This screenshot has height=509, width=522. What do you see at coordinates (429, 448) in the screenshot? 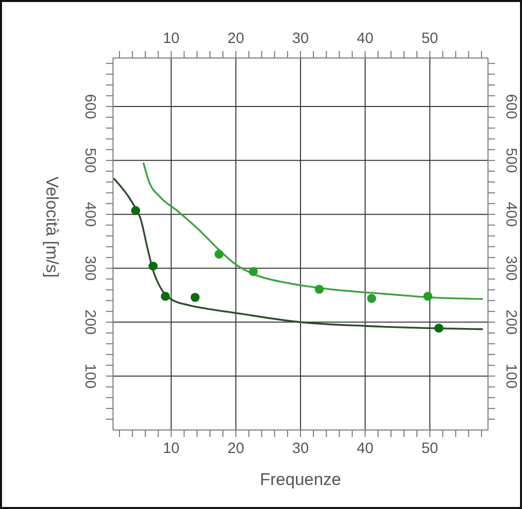
I see `x-tick-label: 50` at bounding box center [429, 448].